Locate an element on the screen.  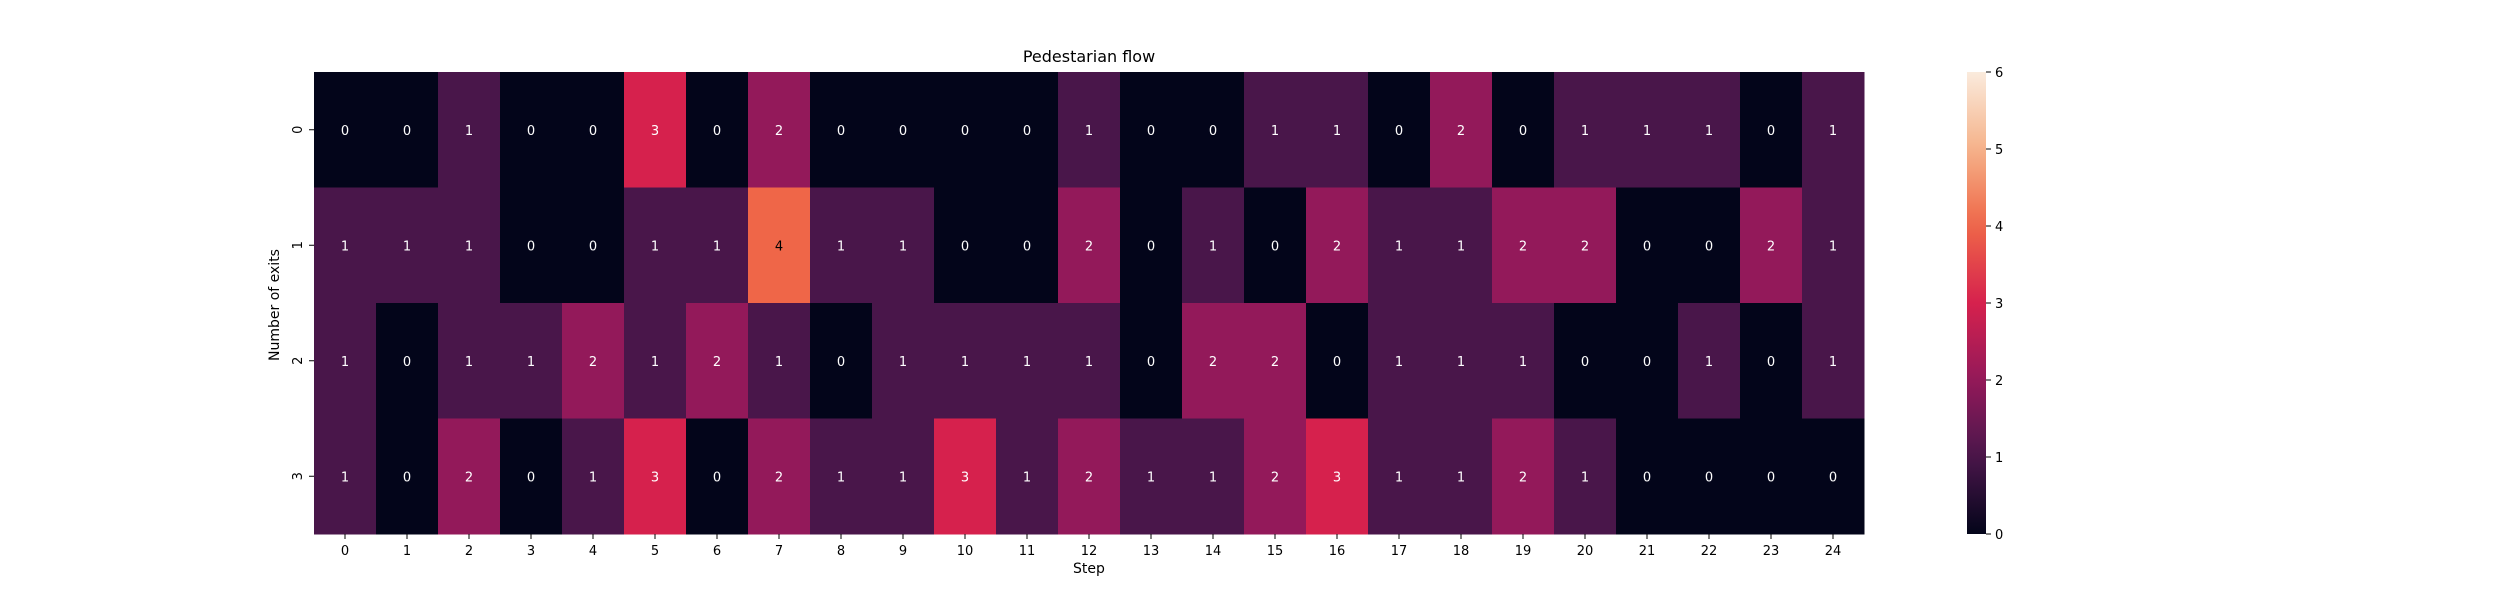
cell-value-label: 3 is located at coordinates (965, 477).